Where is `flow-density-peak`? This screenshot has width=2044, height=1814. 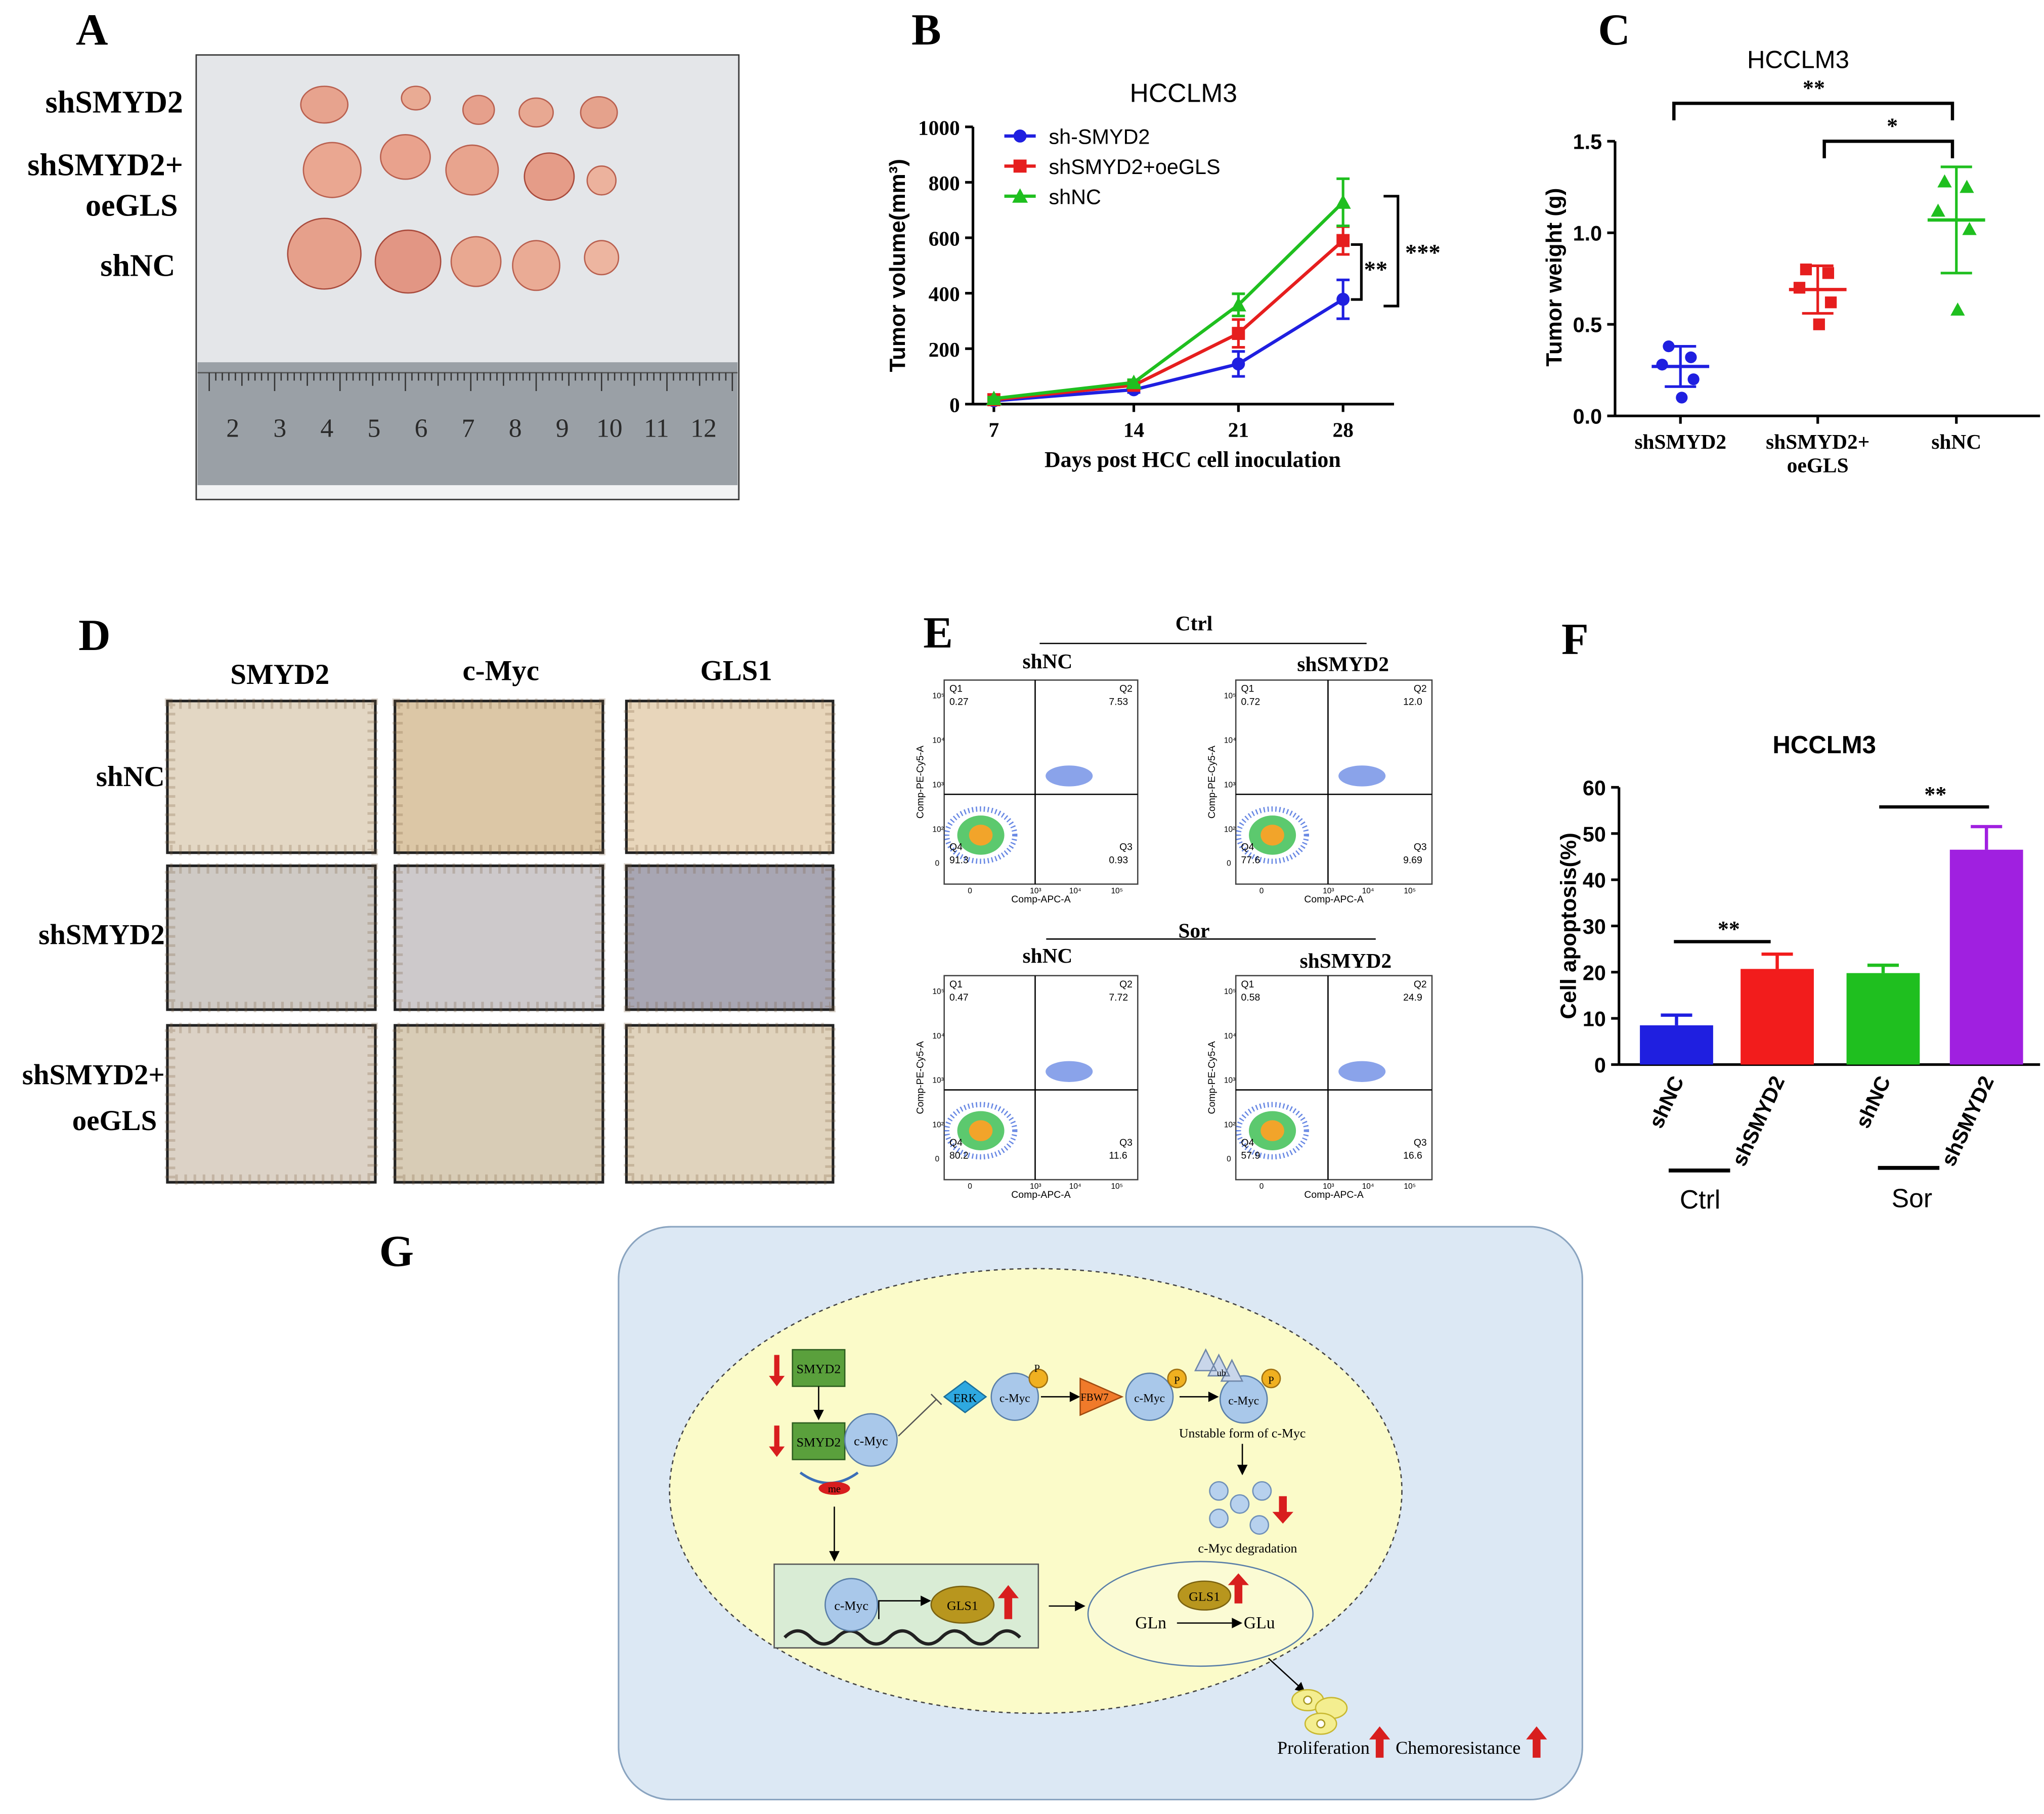
flow-density-peak is located at coordinates (1272, 835).